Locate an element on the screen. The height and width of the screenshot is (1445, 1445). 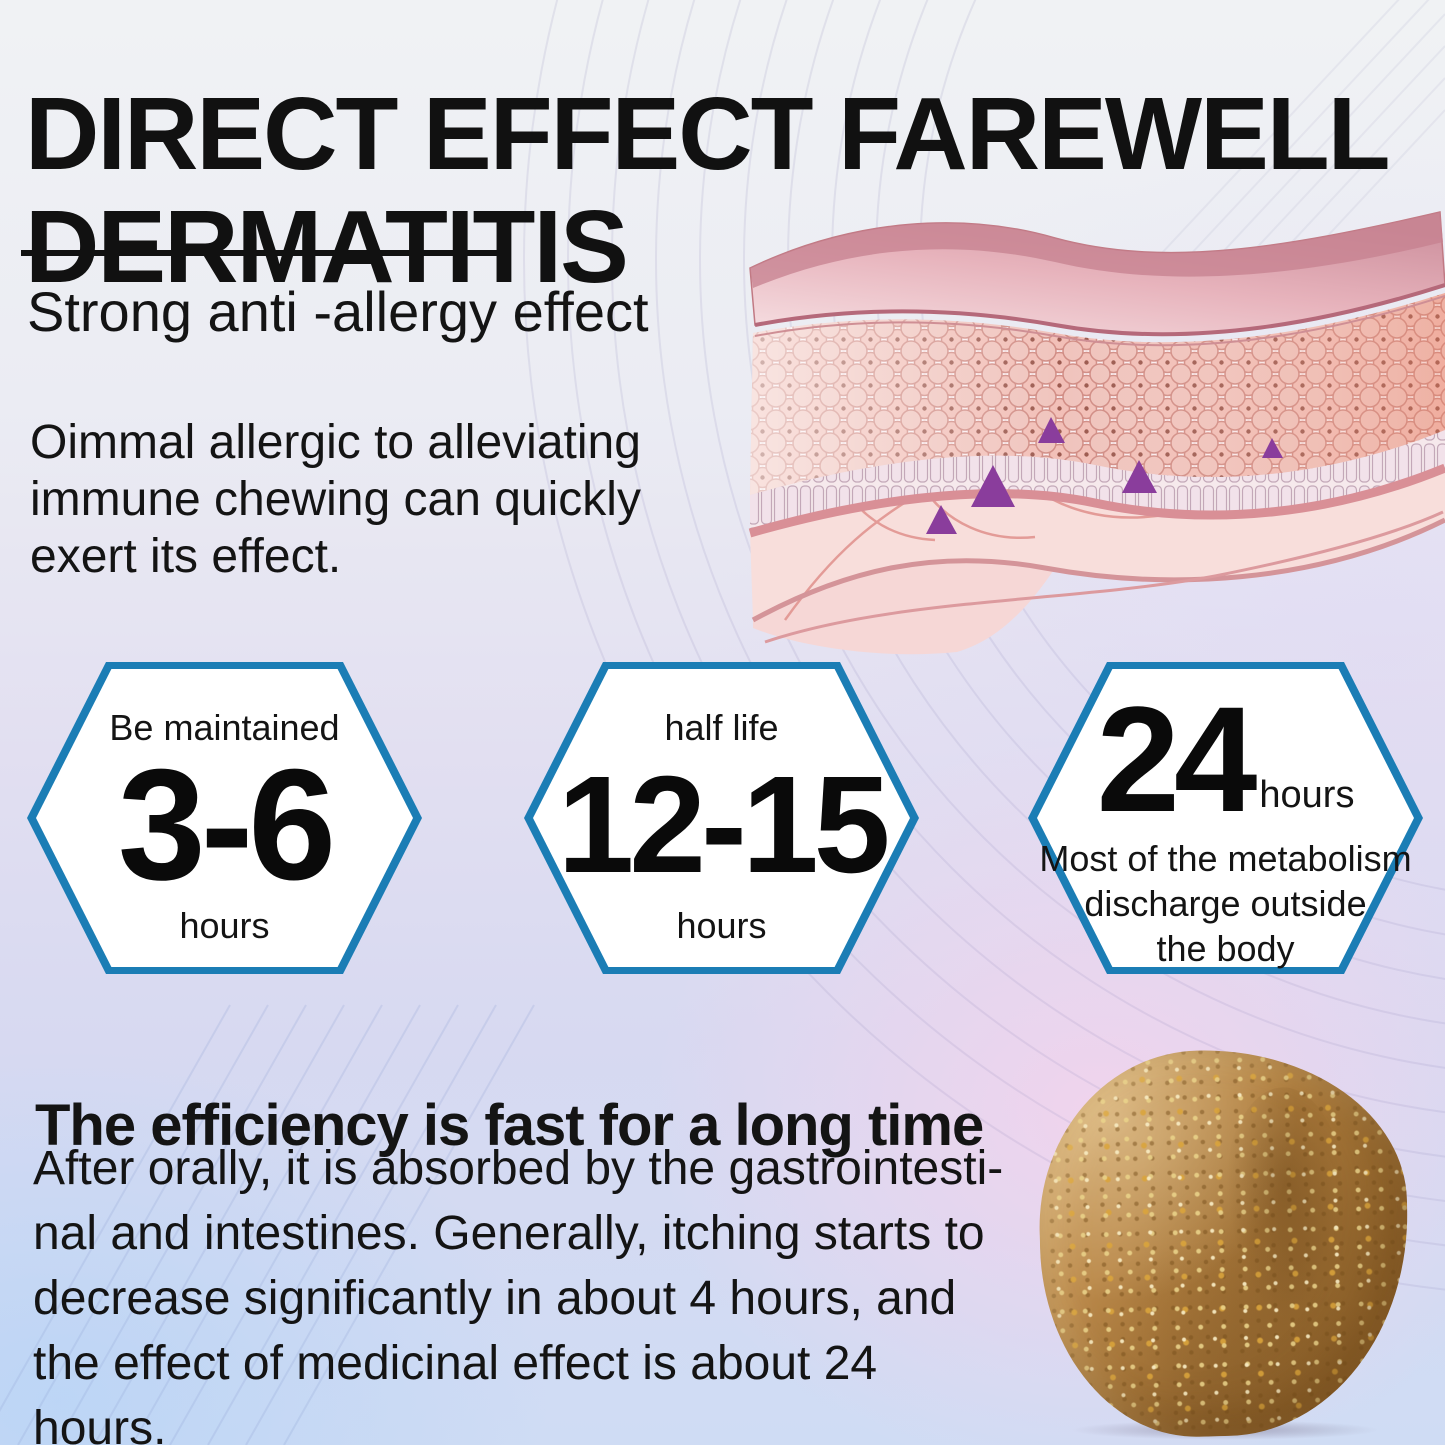
chew-treat-photo is located at coordinates (1224, 1243).